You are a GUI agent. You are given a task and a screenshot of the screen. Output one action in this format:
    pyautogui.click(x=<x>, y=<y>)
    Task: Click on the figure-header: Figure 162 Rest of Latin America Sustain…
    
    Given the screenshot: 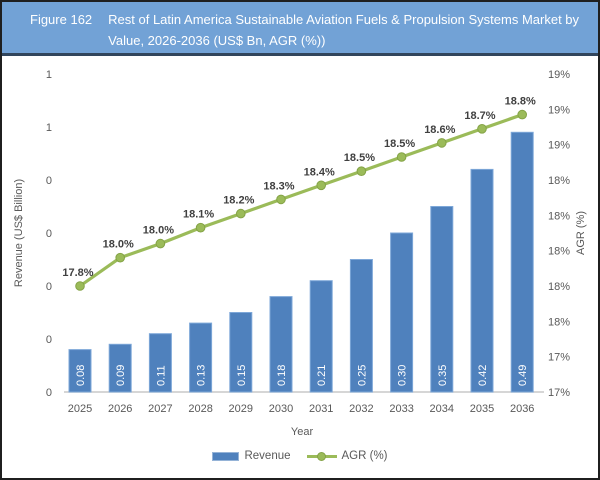 What is the action you would take?
    pyautogui.click(x=300, y=29)
    